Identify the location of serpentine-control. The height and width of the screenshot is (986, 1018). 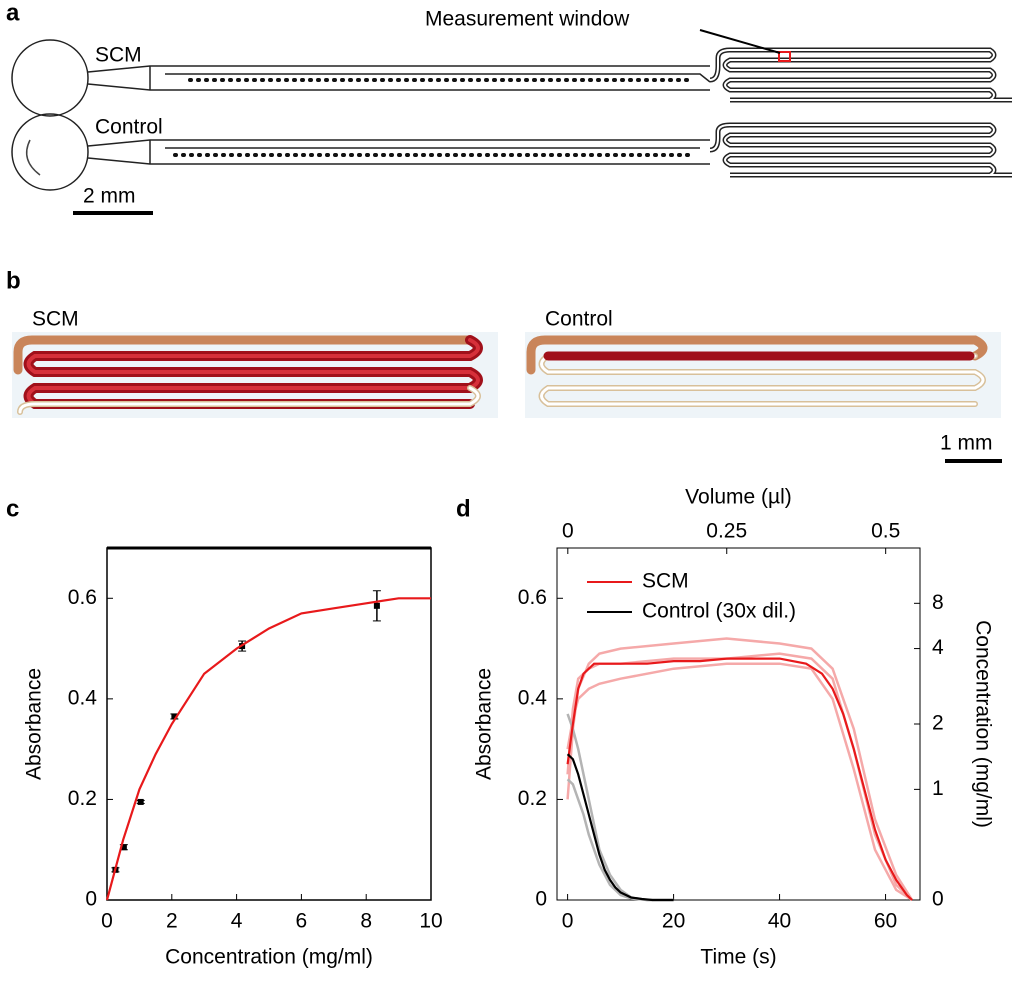
(763, 375).